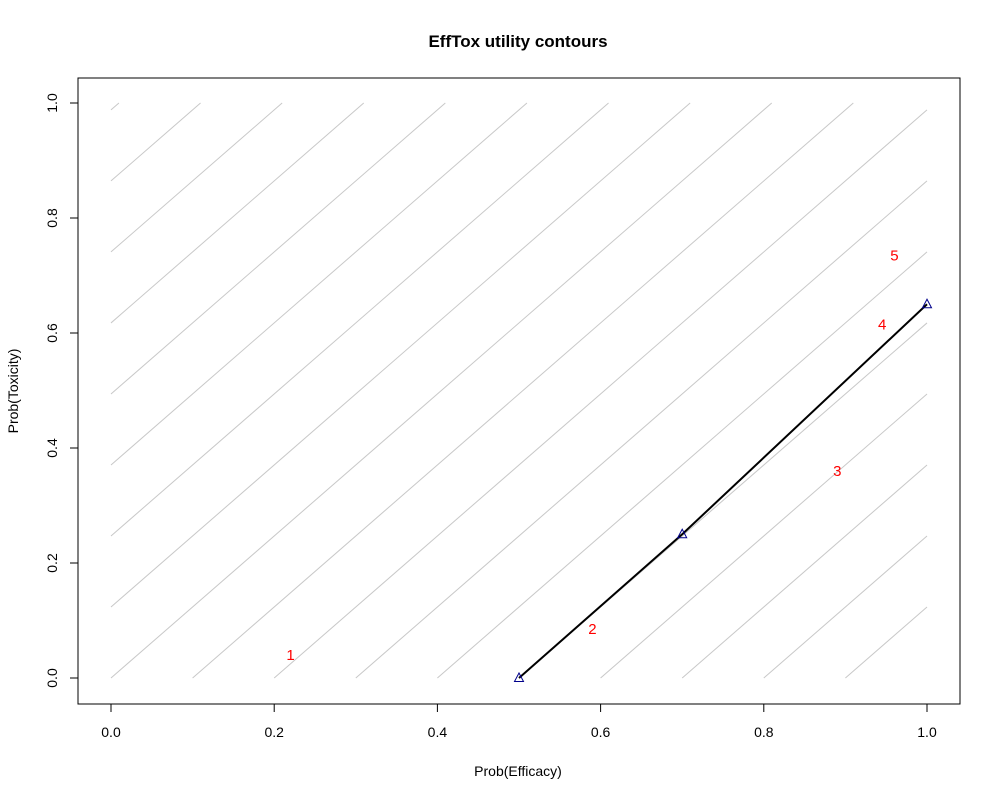 Image resolution: width=1000 pixels, height=800 pixels. Describe the element at coordinates (764, 732) in the screenshot. I see `x-tick-label: 0.8` at that location.